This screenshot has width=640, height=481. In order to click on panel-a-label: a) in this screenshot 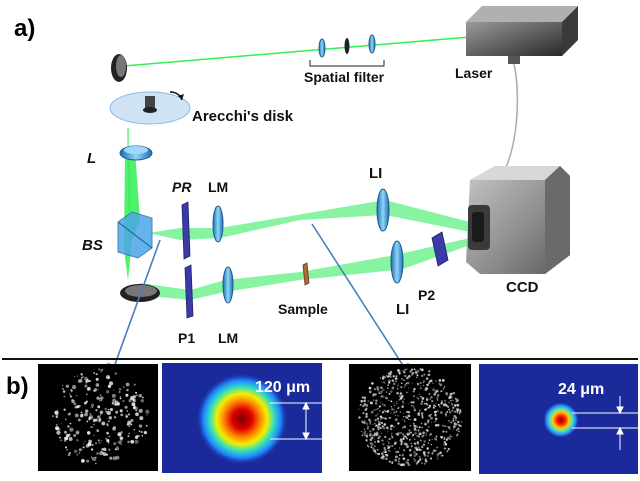, I will do `click(24, 28)`.